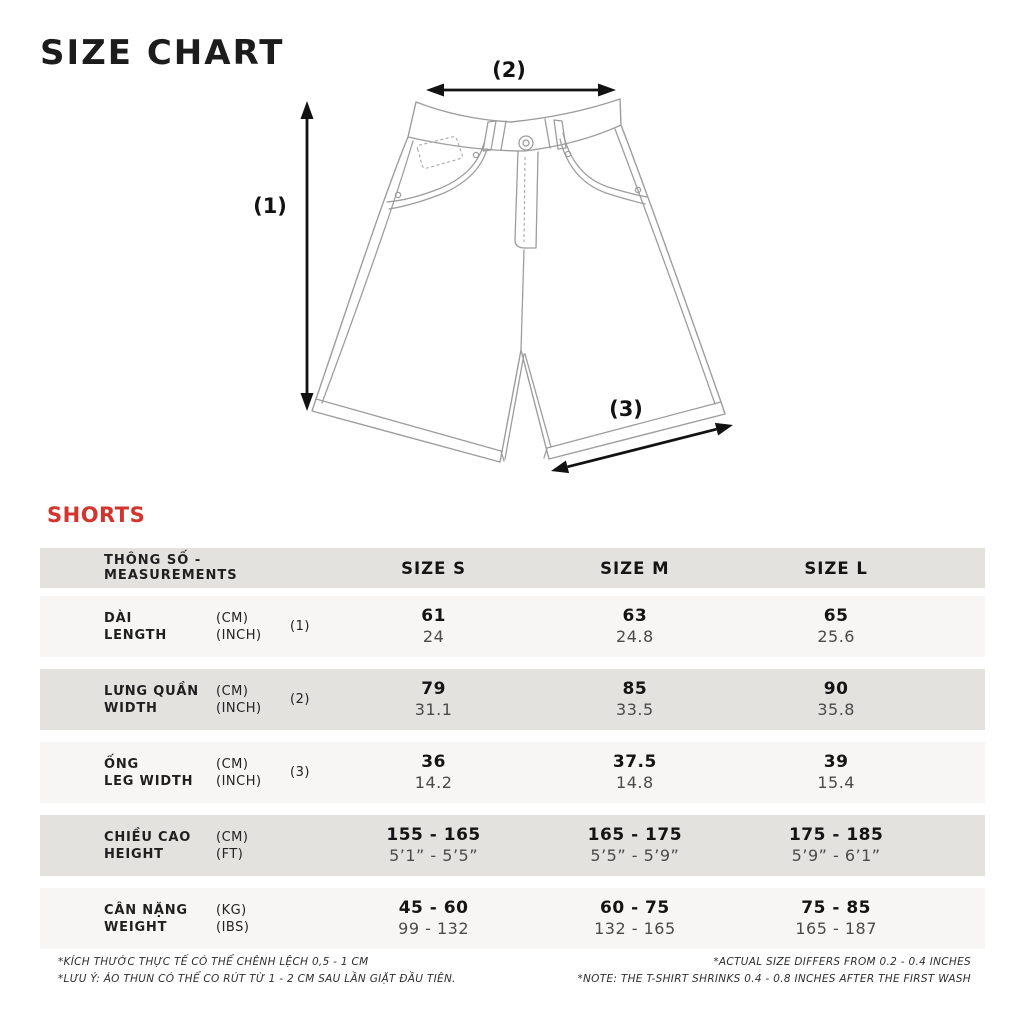 This screenshot has height=1024, width=1024. I want to click on measurement-name-en: LENGTH, so click(136, 635).